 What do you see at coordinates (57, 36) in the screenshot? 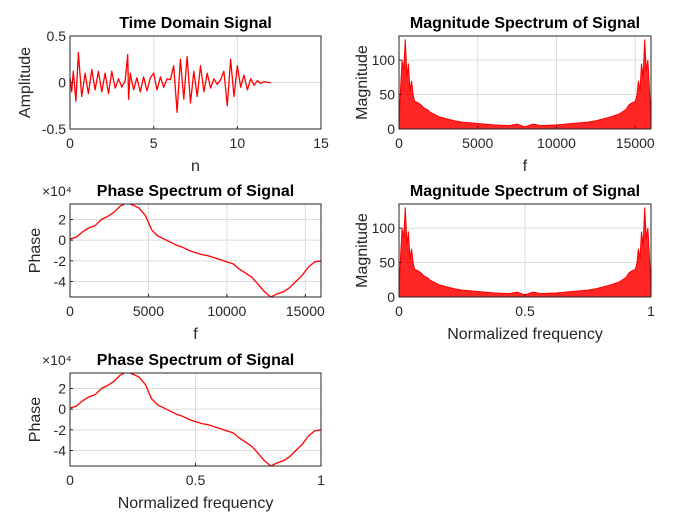
I see `y-tick-label: 0.5` at bounding box center [57, 36].